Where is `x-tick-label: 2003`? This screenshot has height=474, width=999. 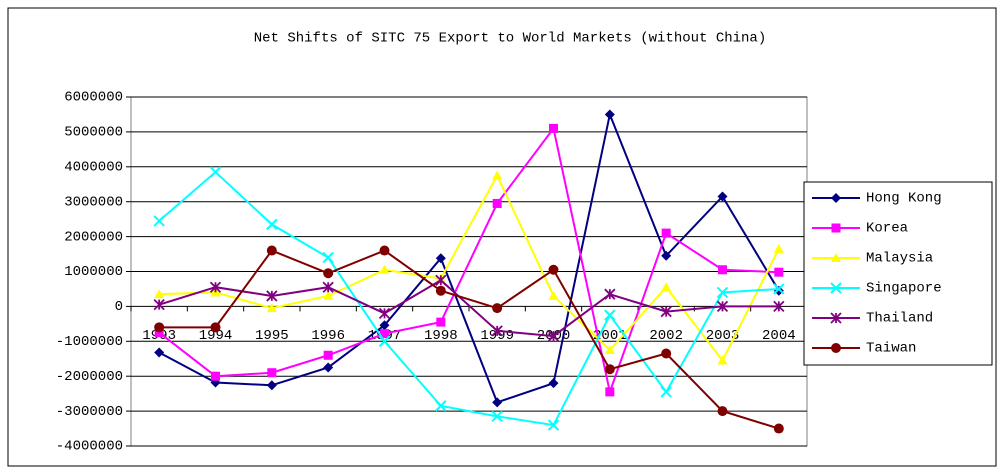
x-tick-label: 2003 is located at coordinates (723, 336).